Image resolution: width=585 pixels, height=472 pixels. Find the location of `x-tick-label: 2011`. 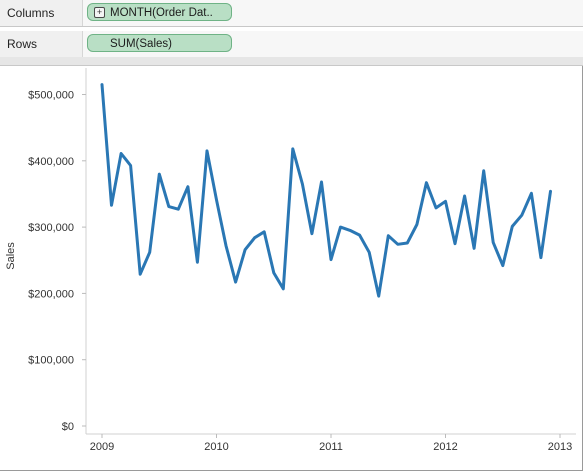

x-tick-label: 2011 is located at coordinates (331, 447).